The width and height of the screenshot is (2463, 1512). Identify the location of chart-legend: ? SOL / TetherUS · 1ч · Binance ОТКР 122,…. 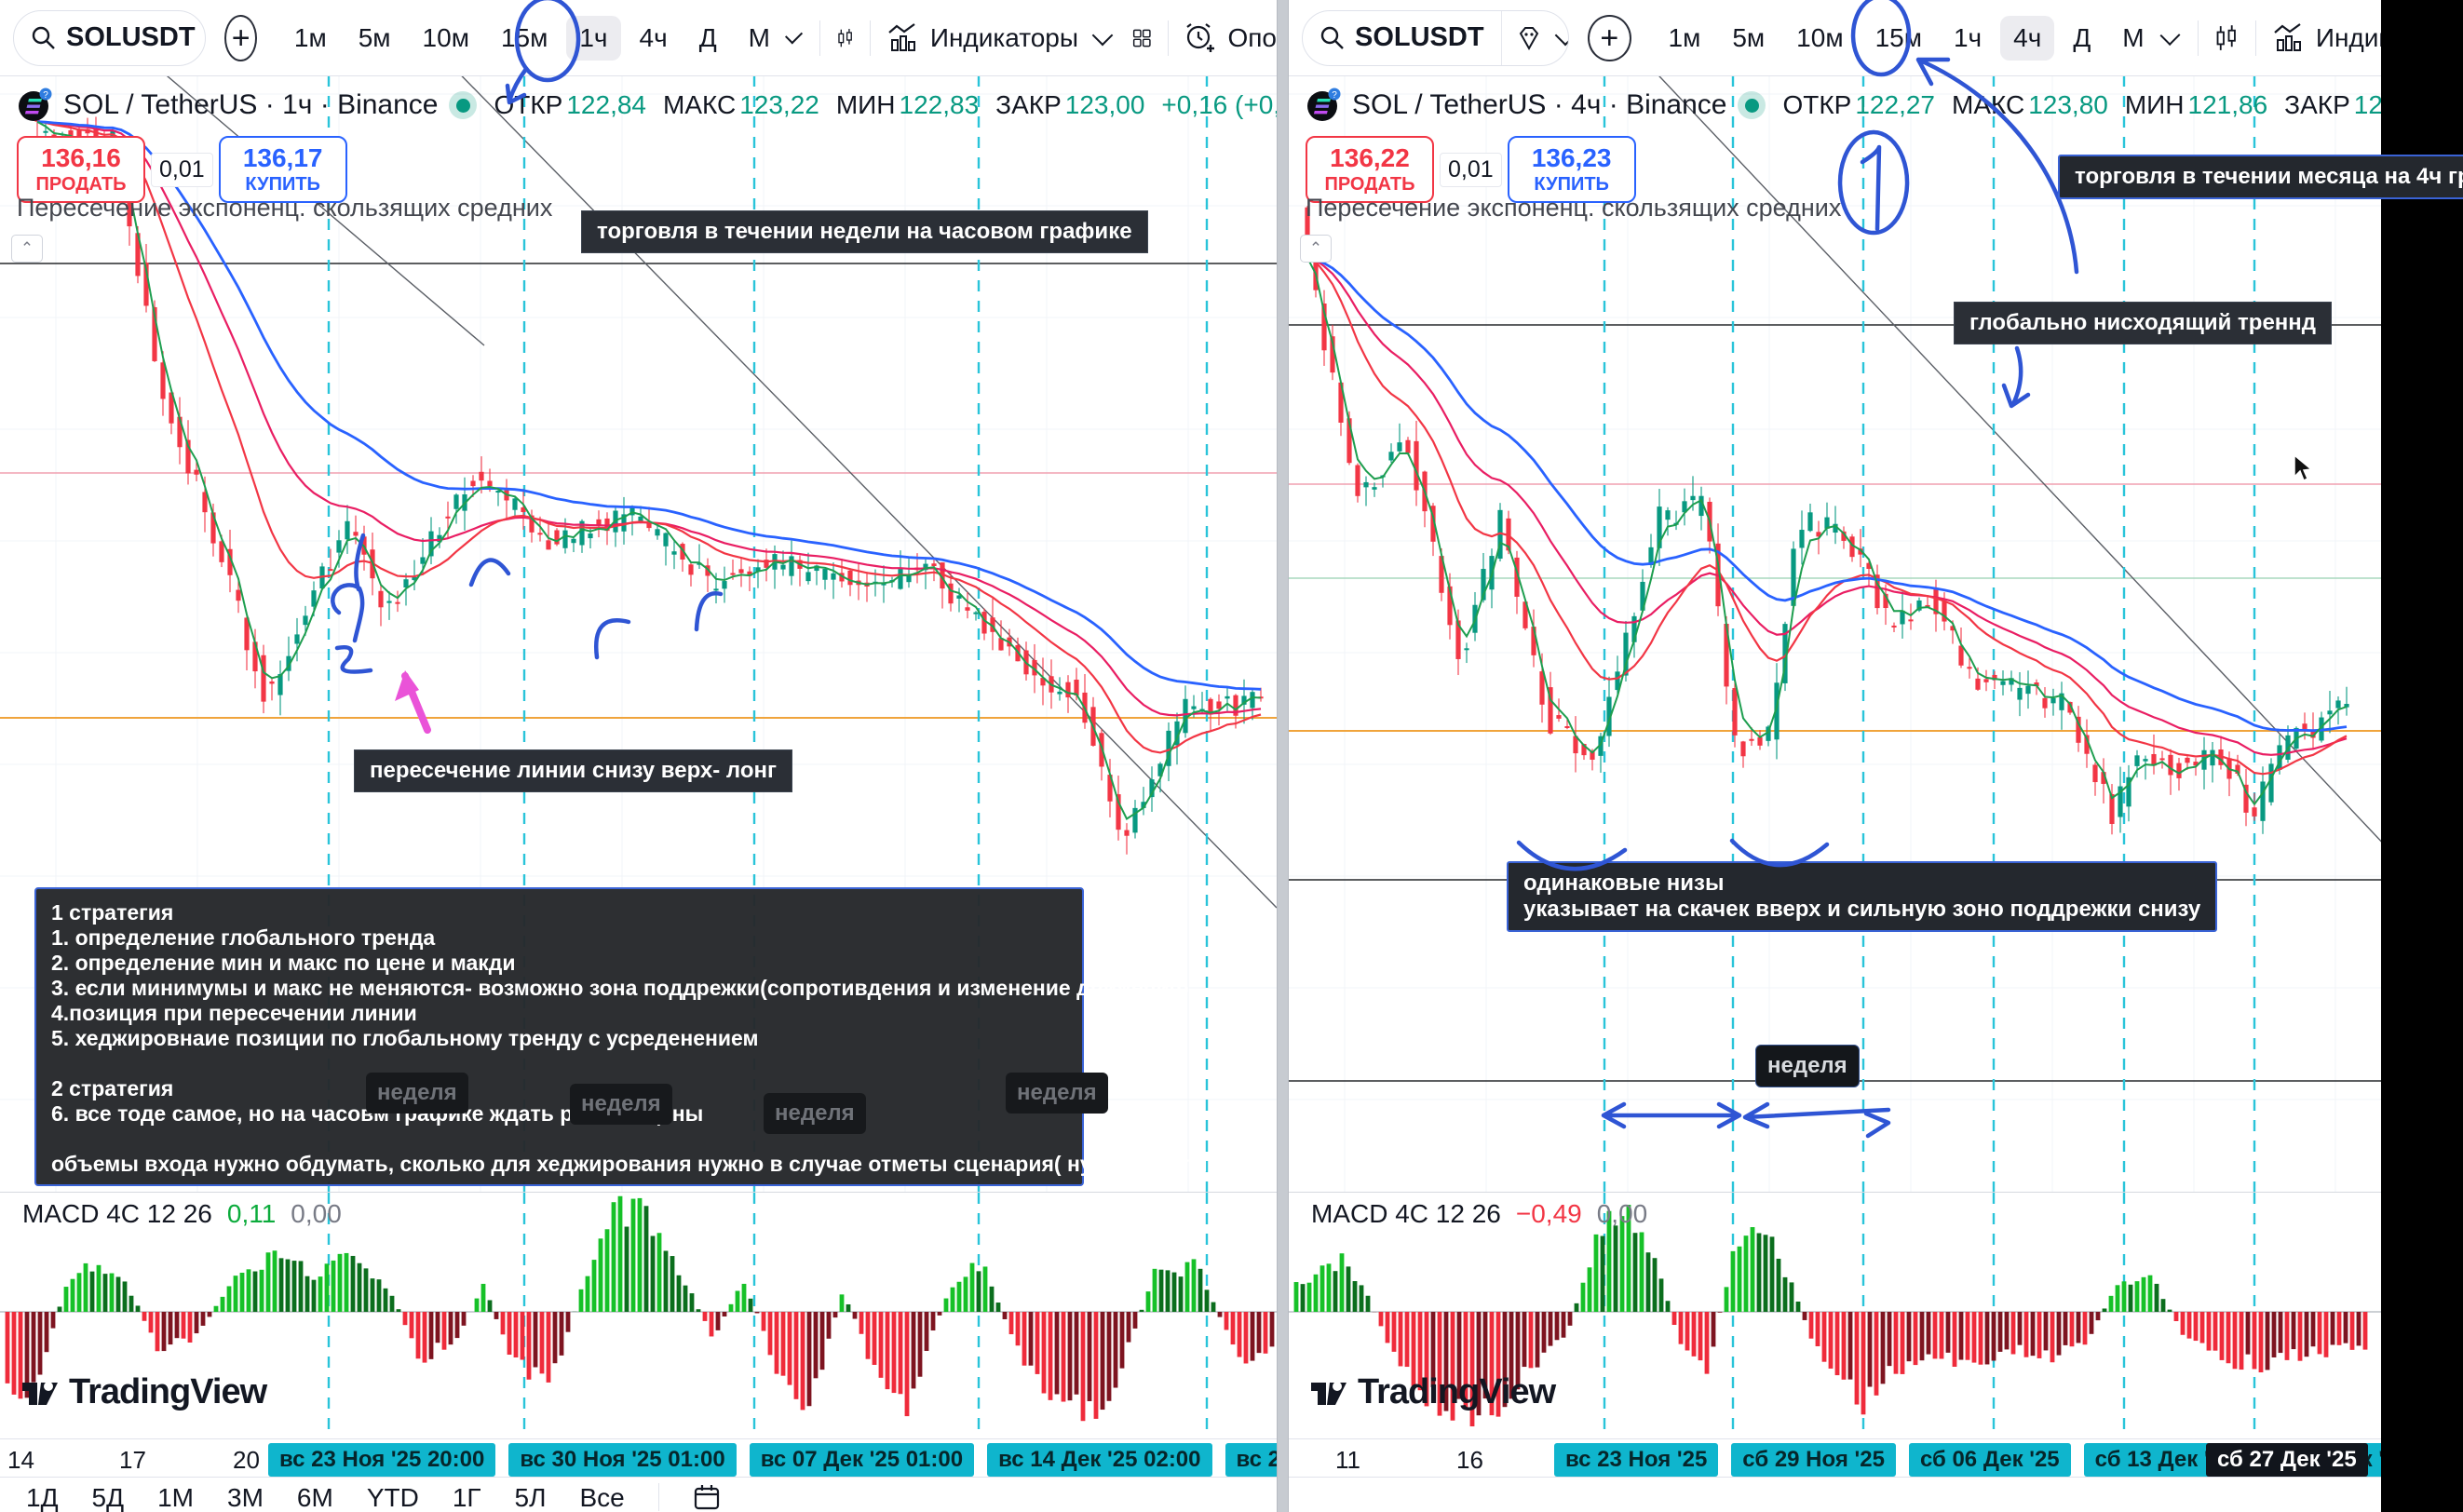
(647, 105).